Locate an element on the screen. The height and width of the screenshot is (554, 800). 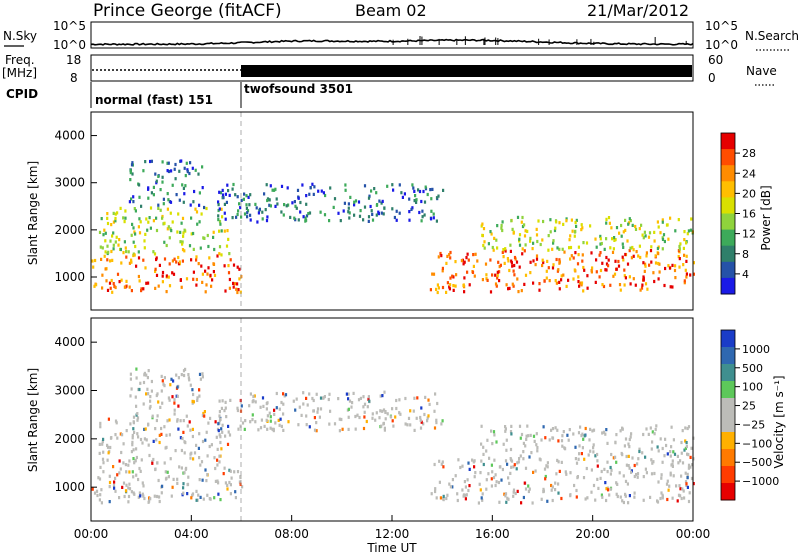
ytick-label: 4000 is located at coordinates (69, 136).